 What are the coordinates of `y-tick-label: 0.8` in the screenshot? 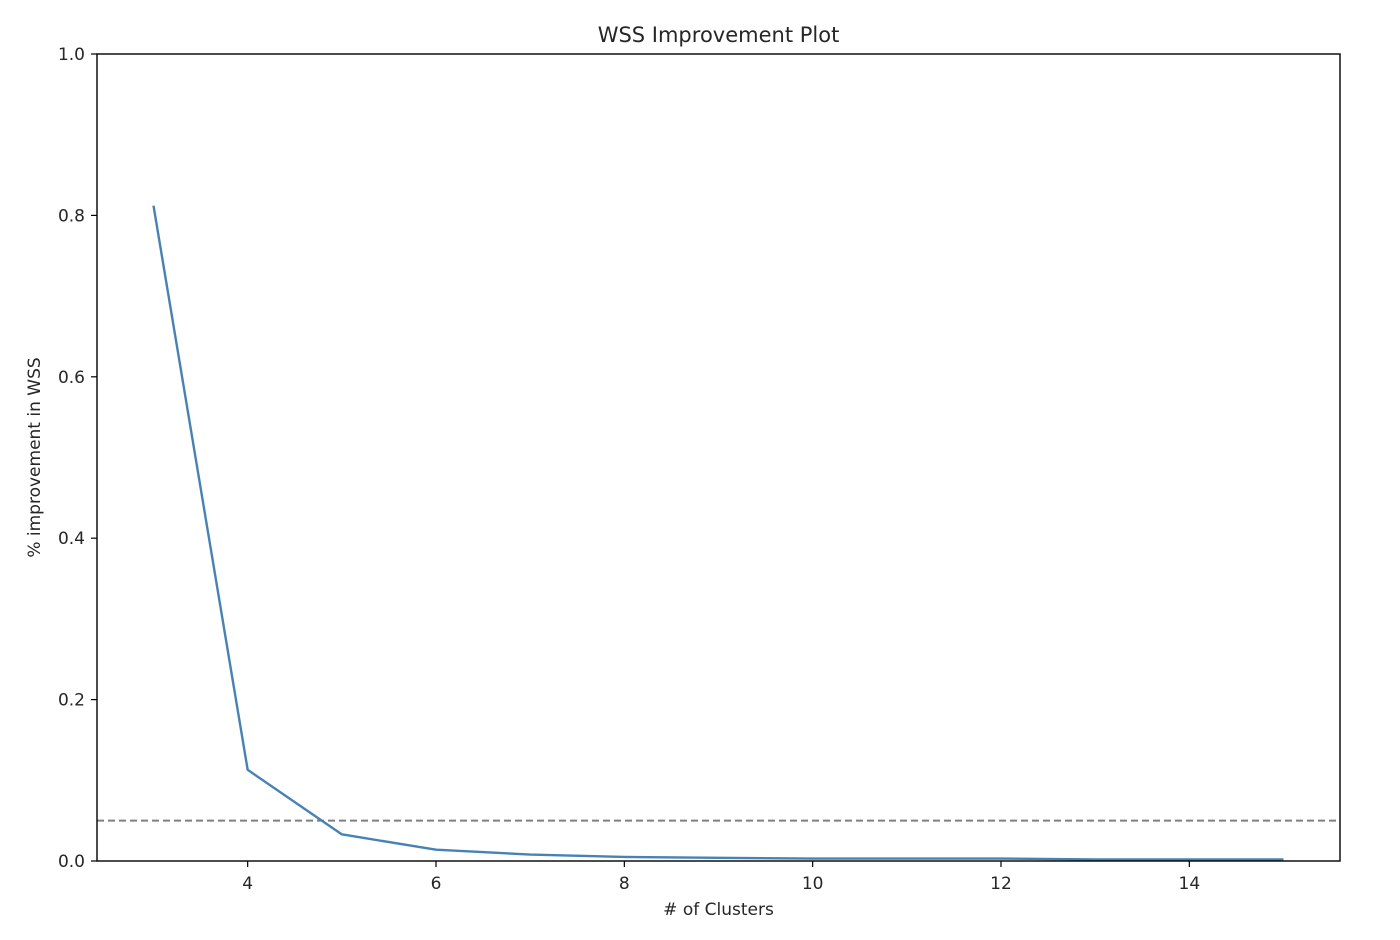 It's located at (71, 216).